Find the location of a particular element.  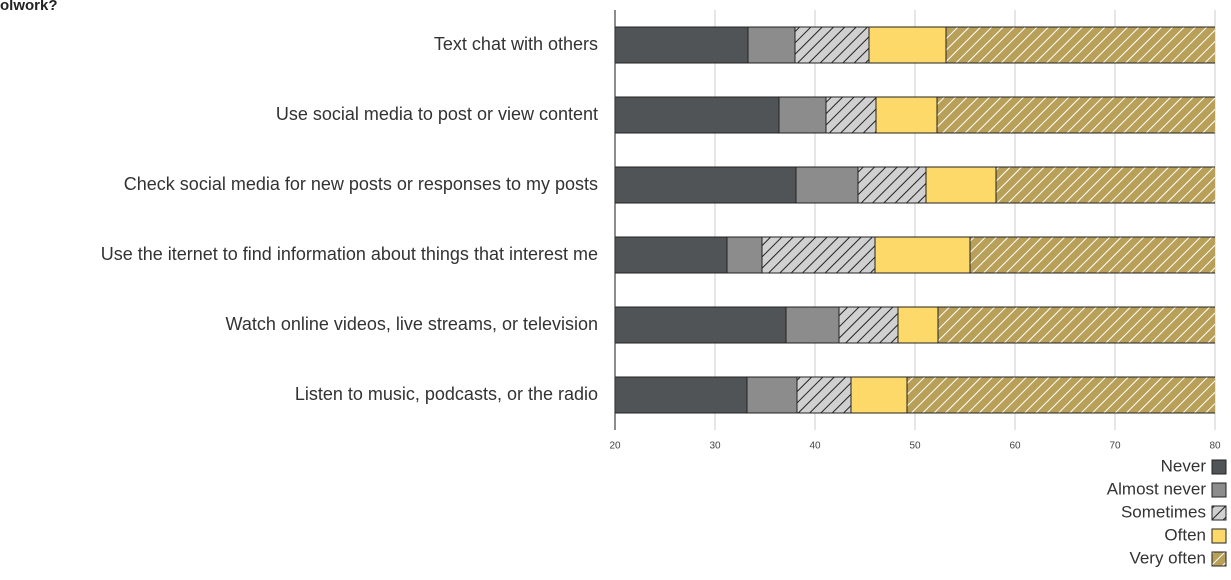

legend-label: Often is located at coordinates (1185, 534).